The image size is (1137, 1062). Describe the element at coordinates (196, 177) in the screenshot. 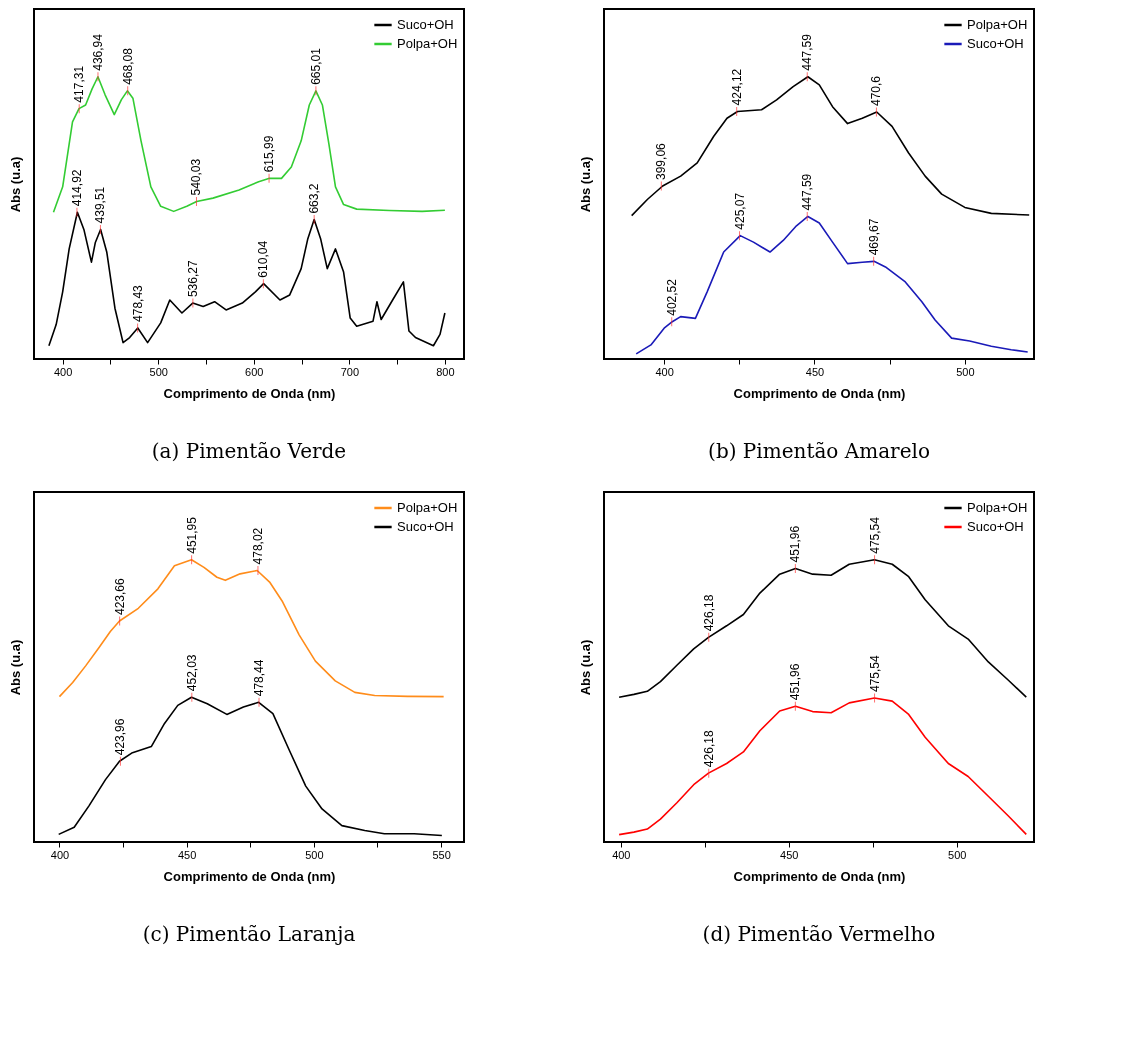

I see `annotation: 540,03` at that location.